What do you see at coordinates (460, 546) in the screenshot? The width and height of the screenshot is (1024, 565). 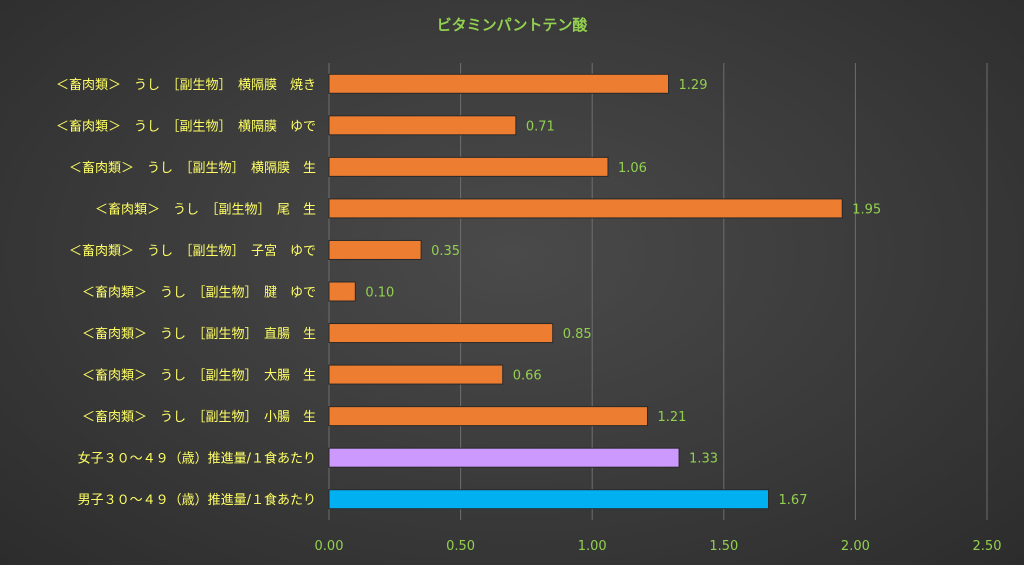 I see `x-tick-label: 0.50` at bounding box center [460, 546].